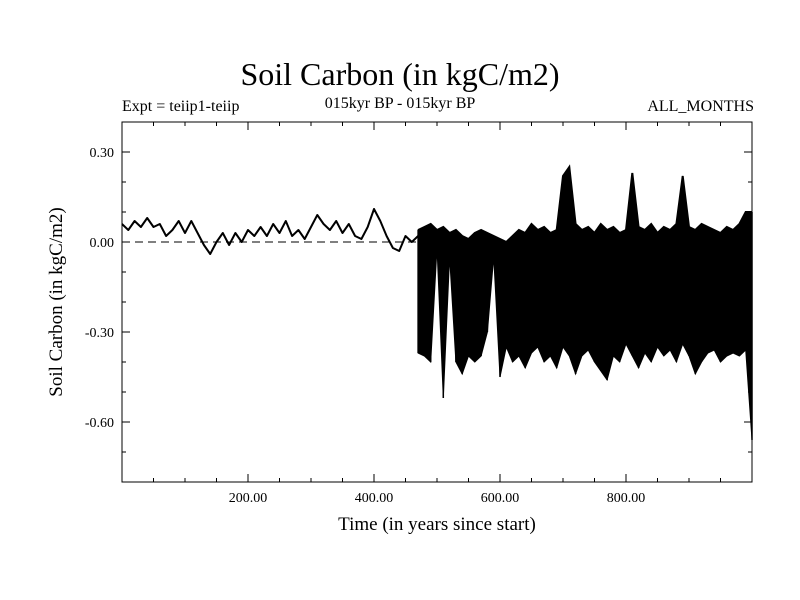 Image resolution: width=800 pixels, height=600 pixels. Describe the element at coordinates (270, 231) in the screenshot. I see `series-line-early` at that location.